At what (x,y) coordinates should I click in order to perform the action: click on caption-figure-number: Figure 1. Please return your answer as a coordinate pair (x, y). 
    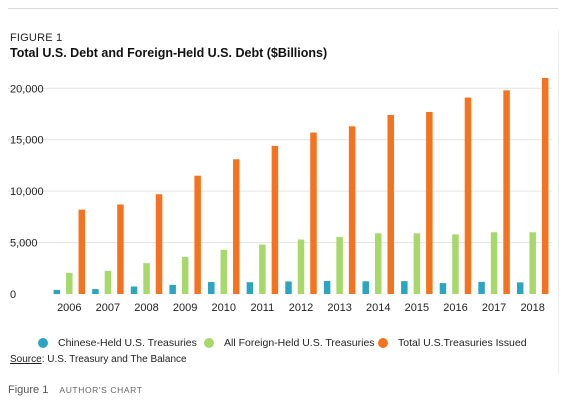
    Looking at the image, I should click on (28, 390).